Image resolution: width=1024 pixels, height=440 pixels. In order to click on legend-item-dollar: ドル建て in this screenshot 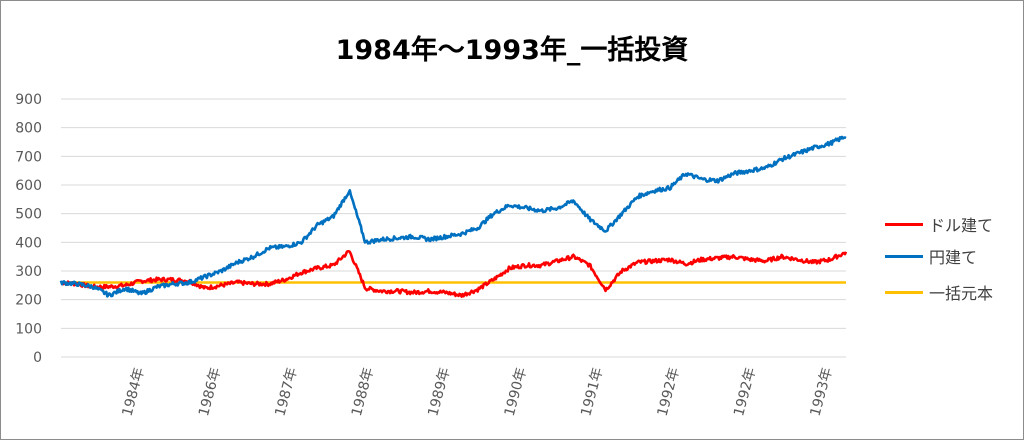, I will do `click(939, 224)`.